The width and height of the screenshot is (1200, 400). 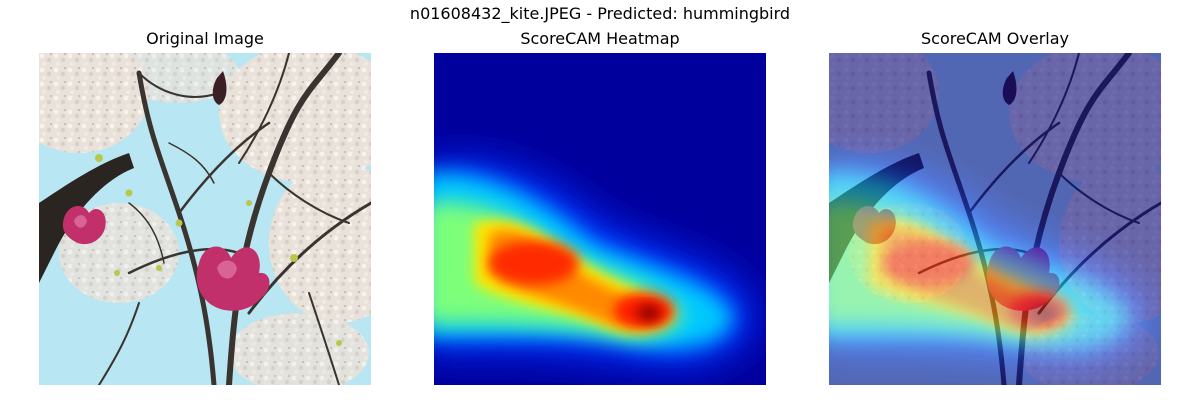 What do you see at coordinates (205, 38) in the screenshot?
I see `original-image-title: Original Image` at bounding box center [205, 38].